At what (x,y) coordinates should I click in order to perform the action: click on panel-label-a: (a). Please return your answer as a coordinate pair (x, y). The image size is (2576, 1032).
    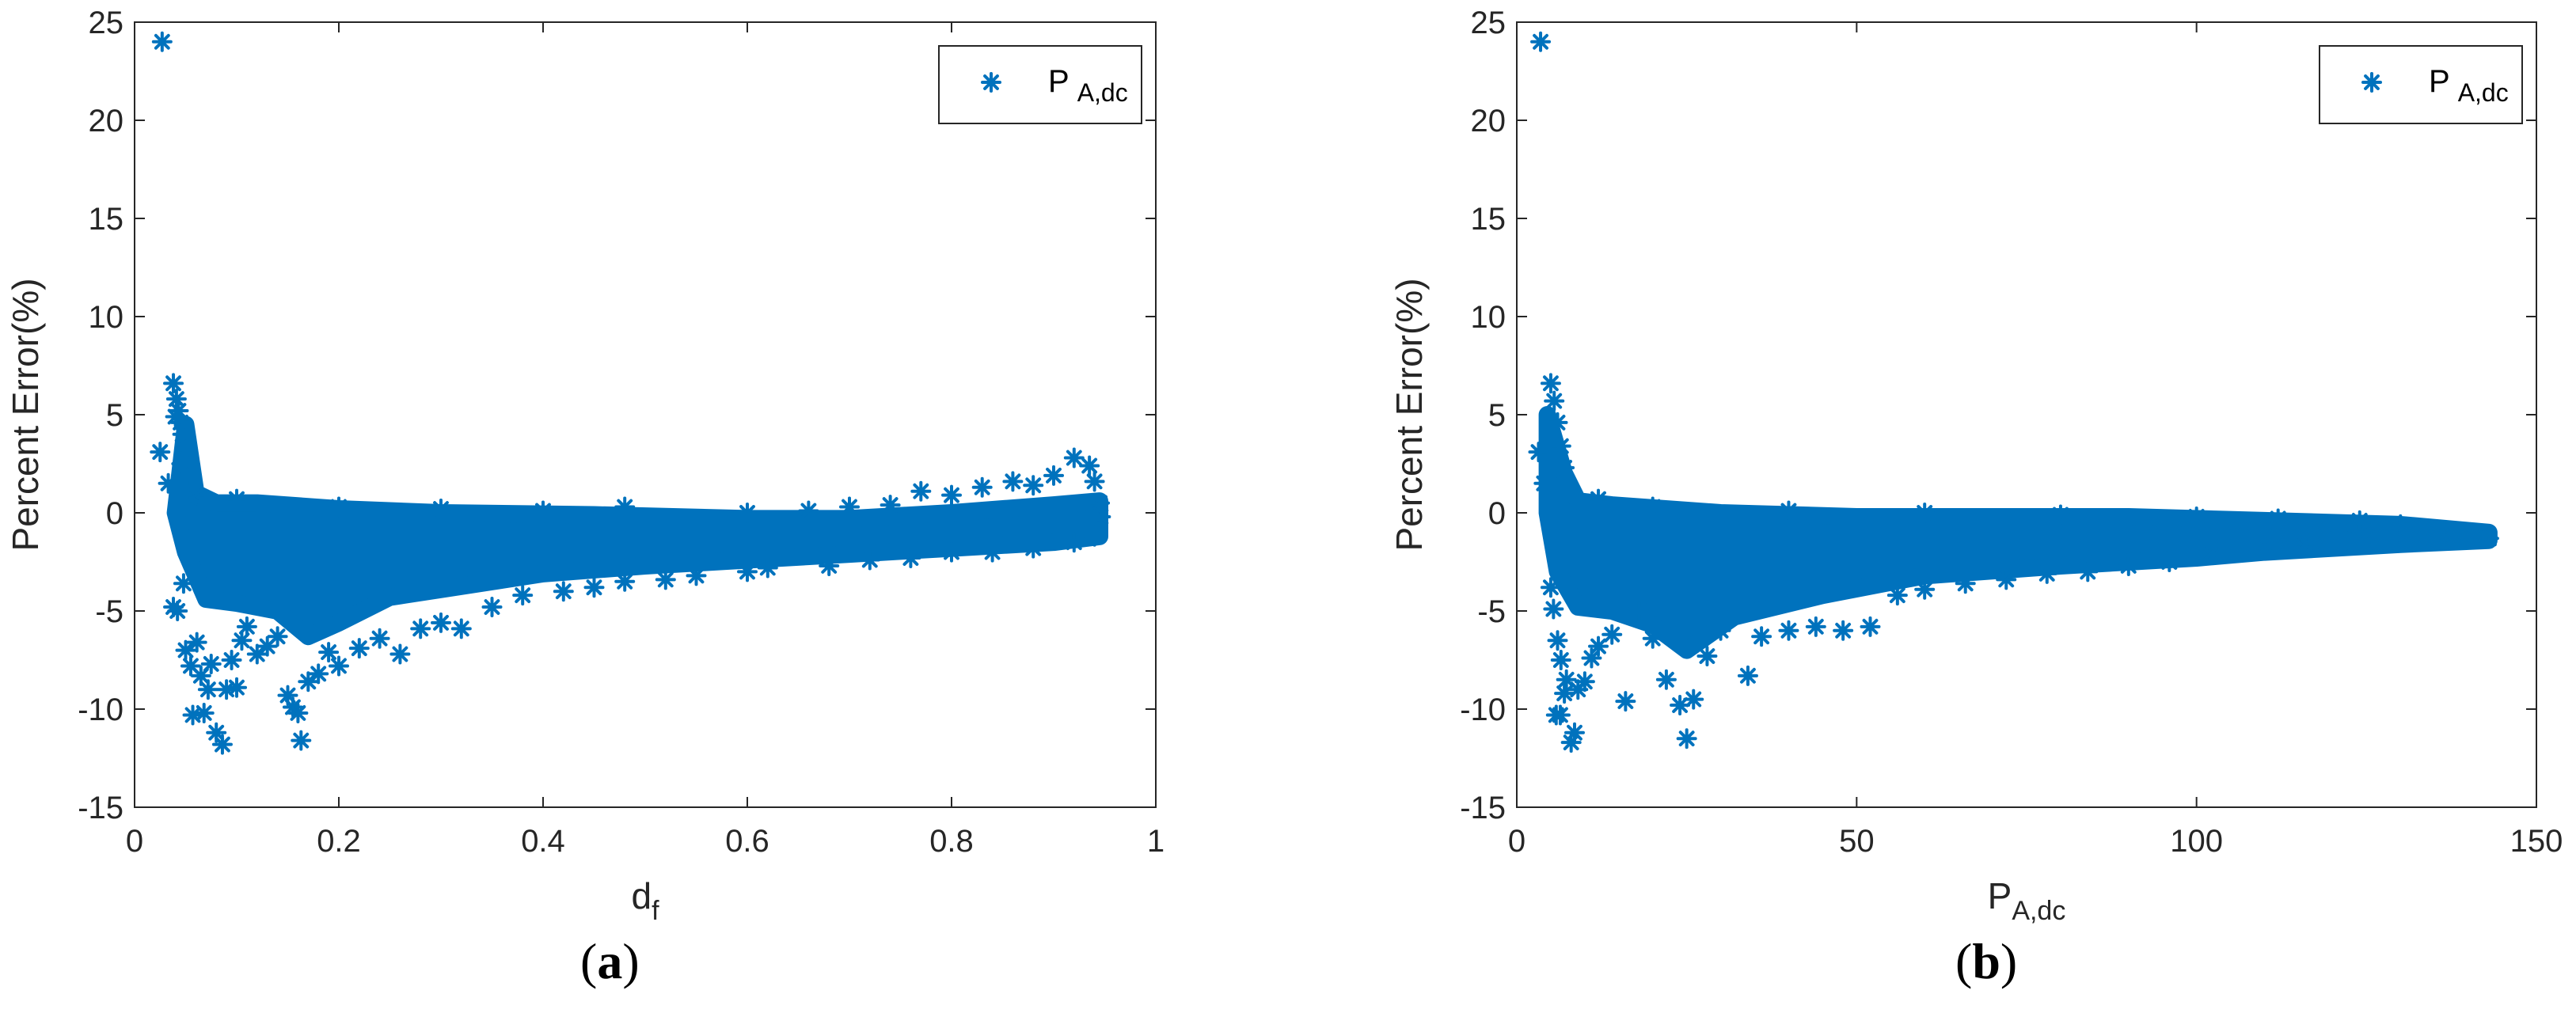
    Looking at the image, I should click on (610, 961).